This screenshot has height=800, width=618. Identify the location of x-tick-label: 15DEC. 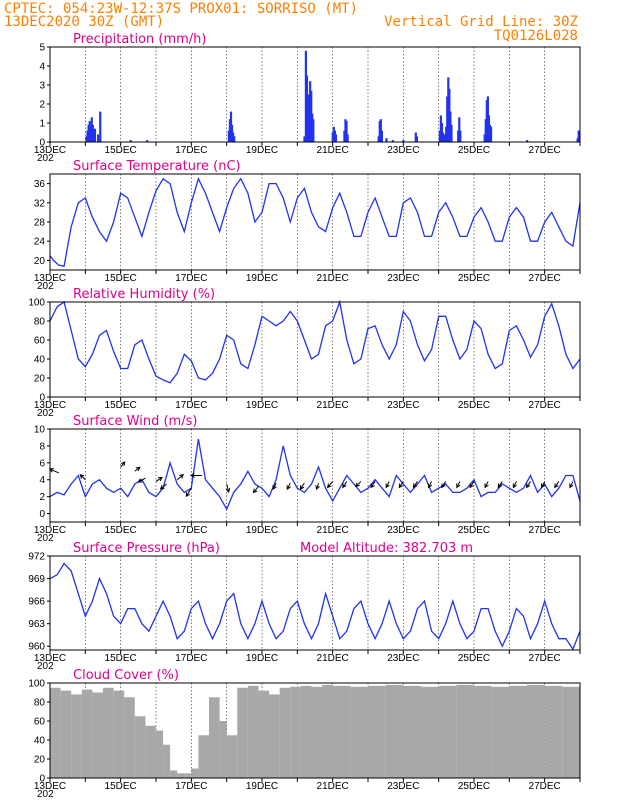
(121, 405).